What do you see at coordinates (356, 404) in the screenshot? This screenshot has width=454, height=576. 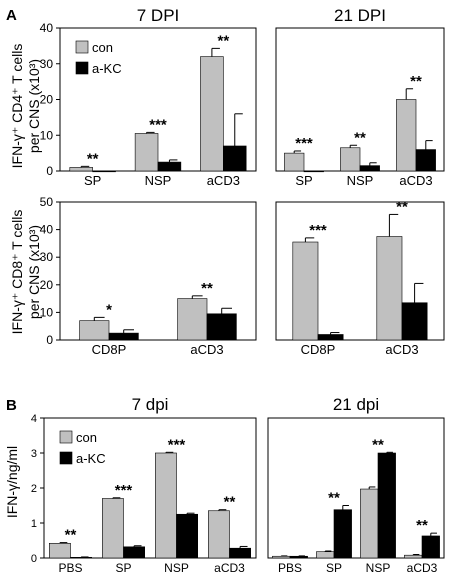 I see `chart-title: 21 dpi` at bounding box center [356, 404].